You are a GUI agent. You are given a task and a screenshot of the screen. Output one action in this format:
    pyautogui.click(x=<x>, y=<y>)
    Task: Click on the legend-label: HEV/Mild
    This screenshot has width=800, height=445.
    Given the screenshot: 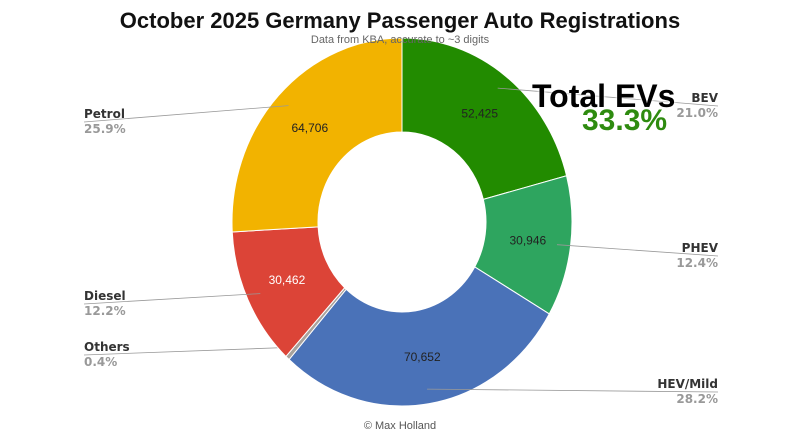 What is the action you would take?
    pyautogui.click(x=687, y=384)
    